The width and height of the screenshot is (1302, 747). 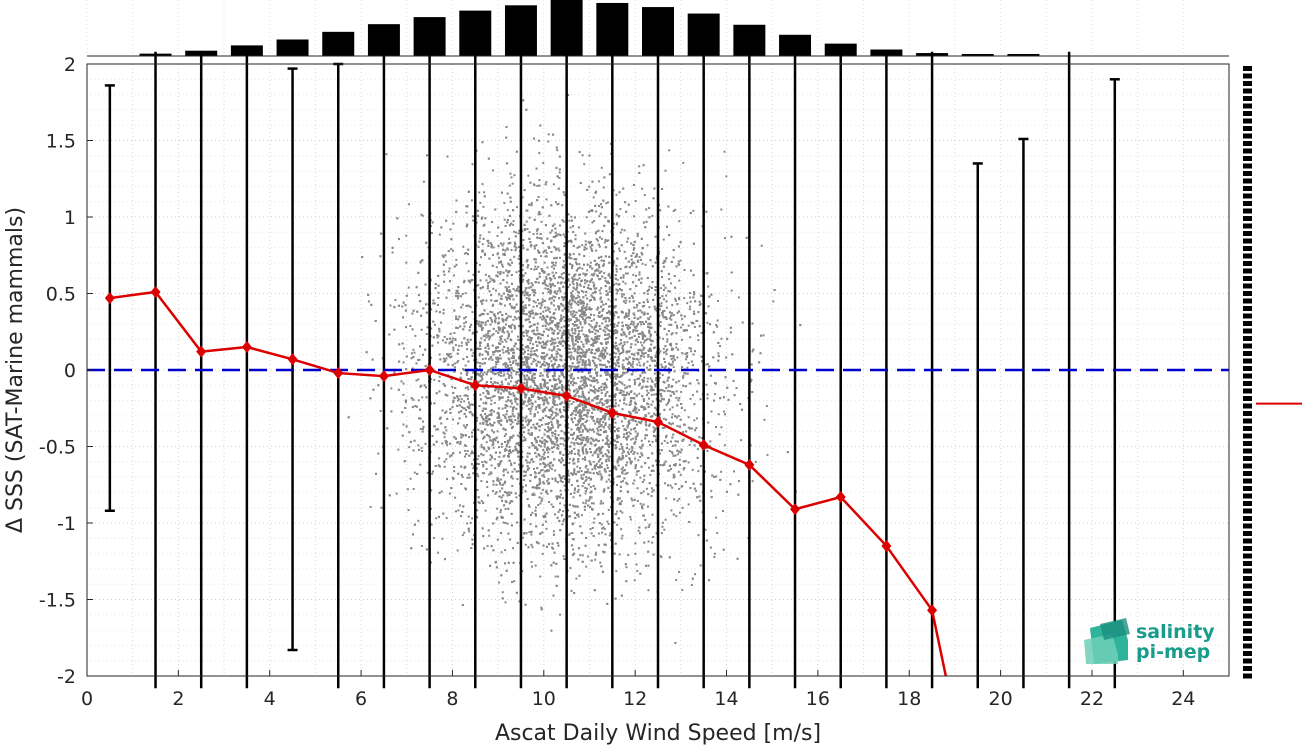 What do you see at coordinates (383, 40) in the screenshot?
I see `histogram-bar` at bounding box center [383, 40].